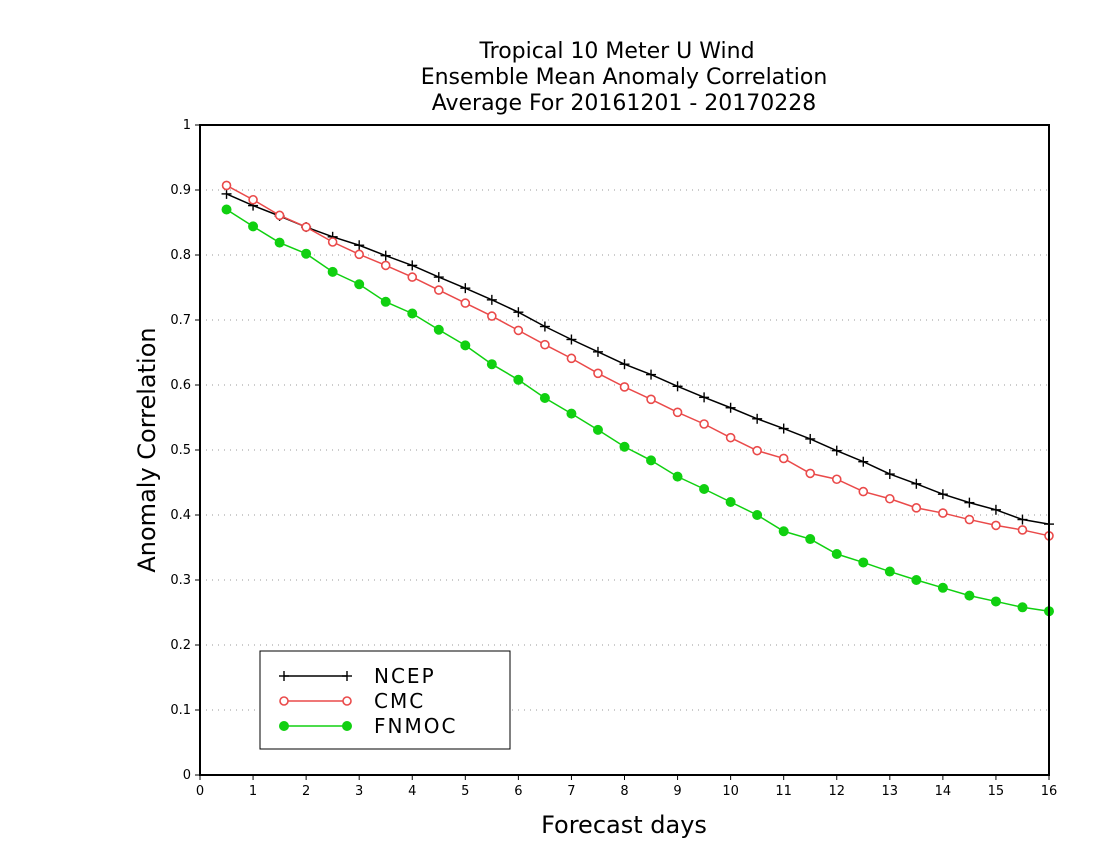 This screenshot has width=1100, height=850. I want to click on x-tick-label: 15, so click(996, 791).